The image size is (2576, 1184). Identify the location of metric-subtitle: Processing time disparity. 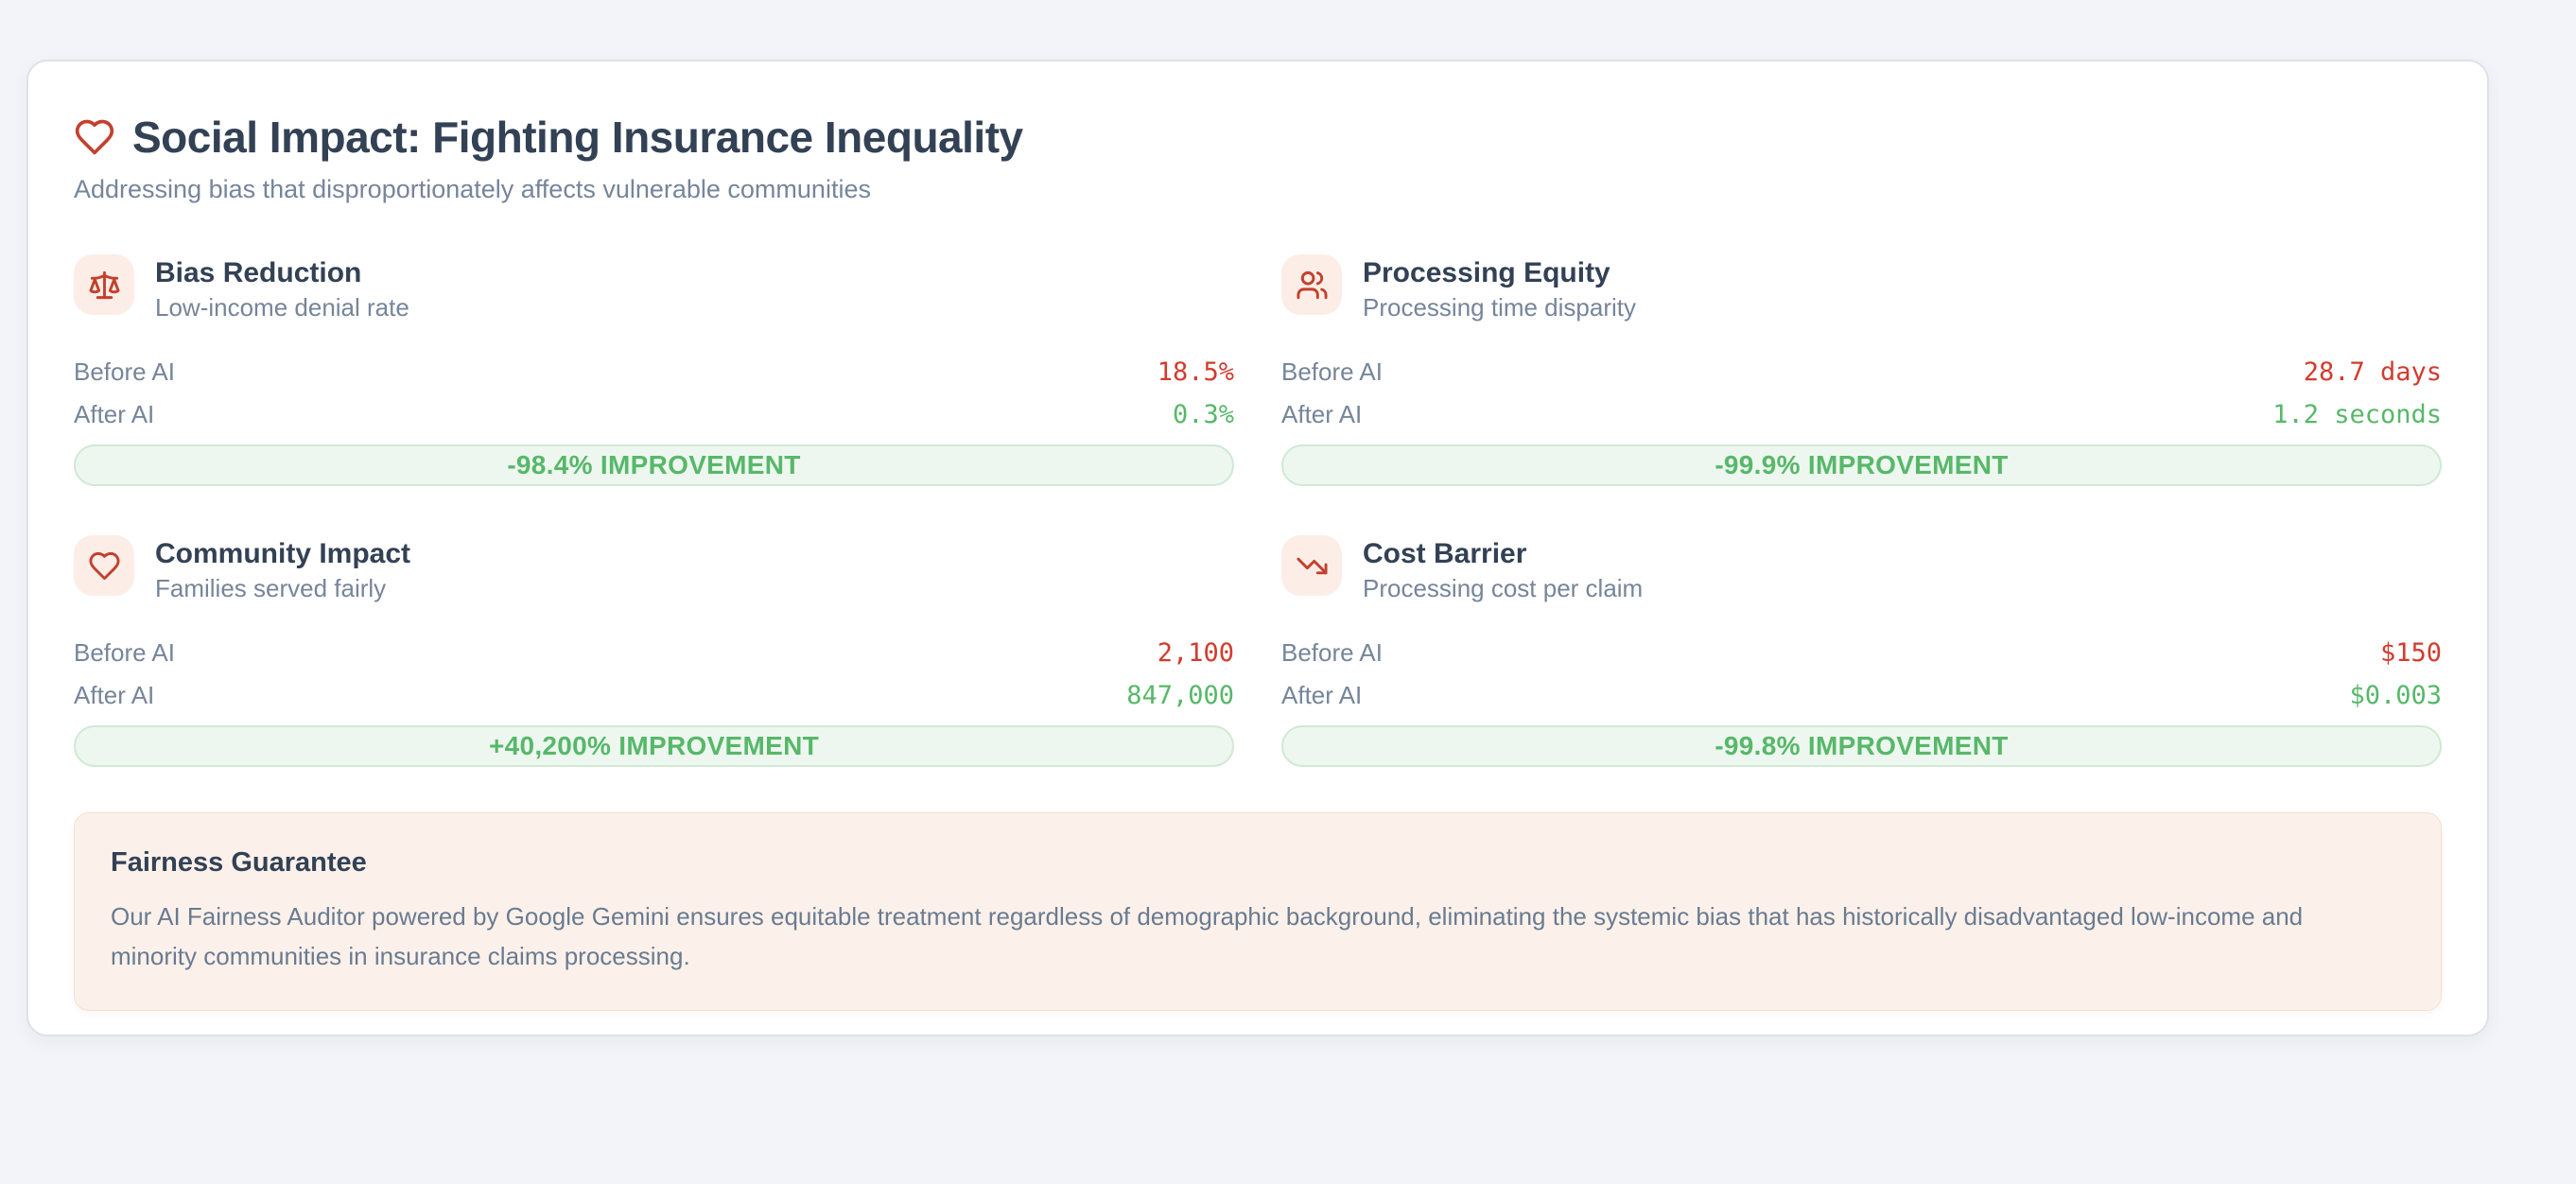
(1499, 307).